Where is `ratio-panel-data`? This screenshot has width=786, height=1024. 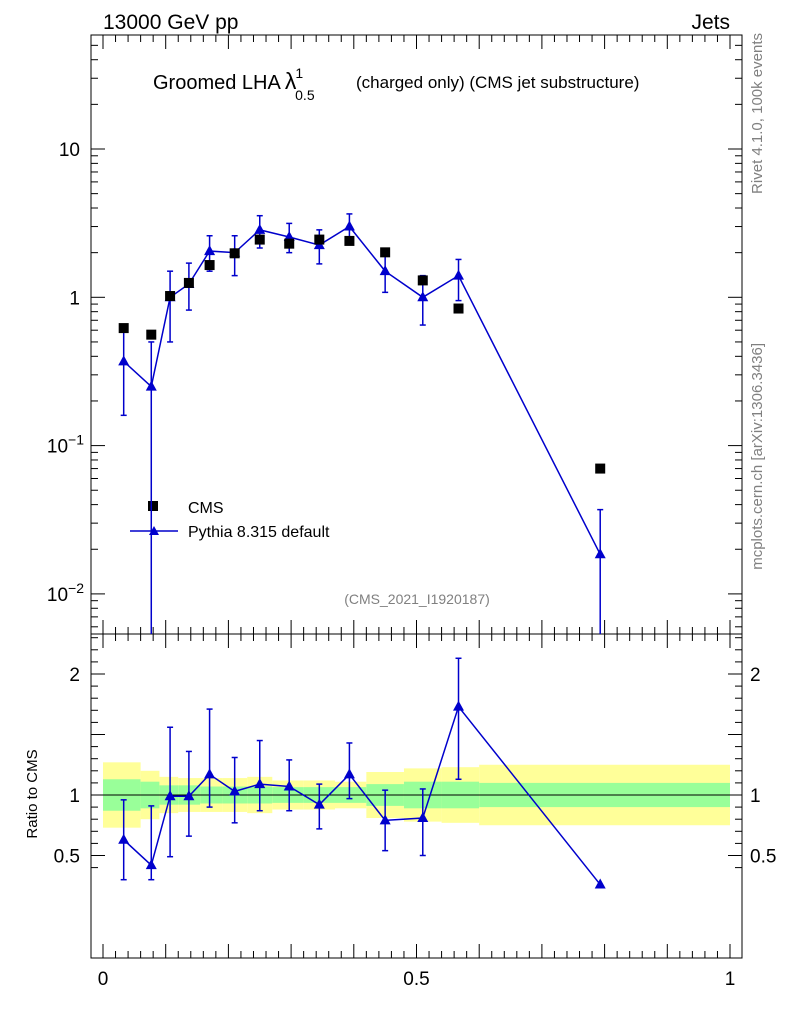 ratio-panel-data is located at coordinates (362, 773).